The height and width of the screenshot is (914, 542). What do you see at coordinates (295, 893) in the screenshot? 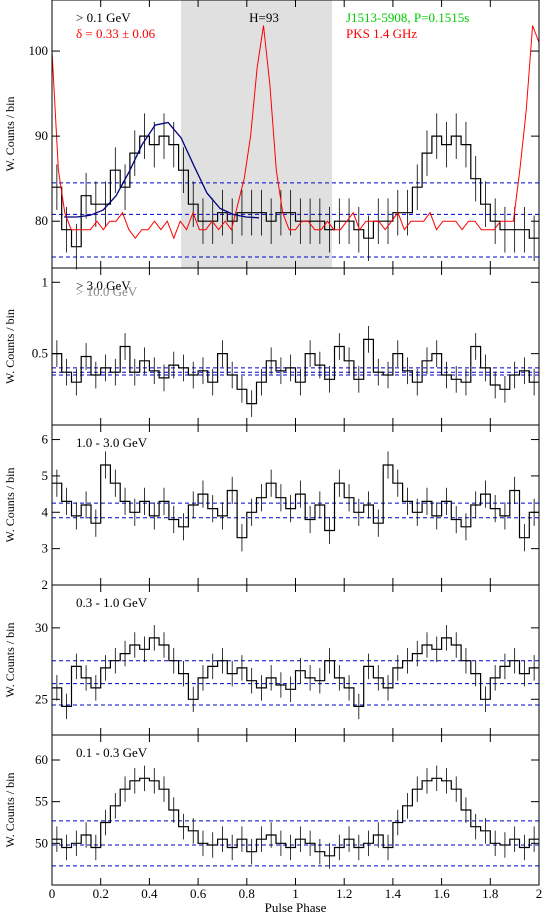
I see `x-tick-label: 1` at bounding box center [295, 893].